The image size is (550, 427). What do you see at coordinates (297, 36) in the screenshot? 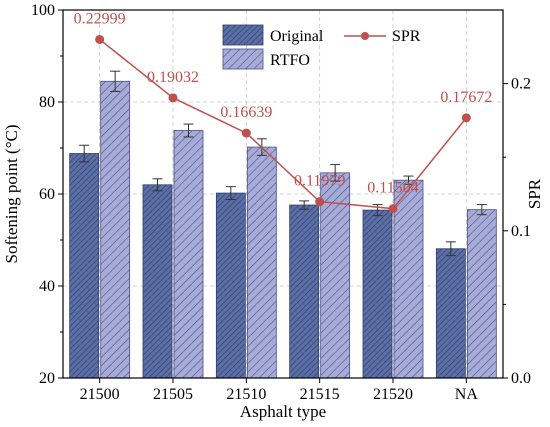
I see `legend-label-original: Original` at bounding box center [297, 36].